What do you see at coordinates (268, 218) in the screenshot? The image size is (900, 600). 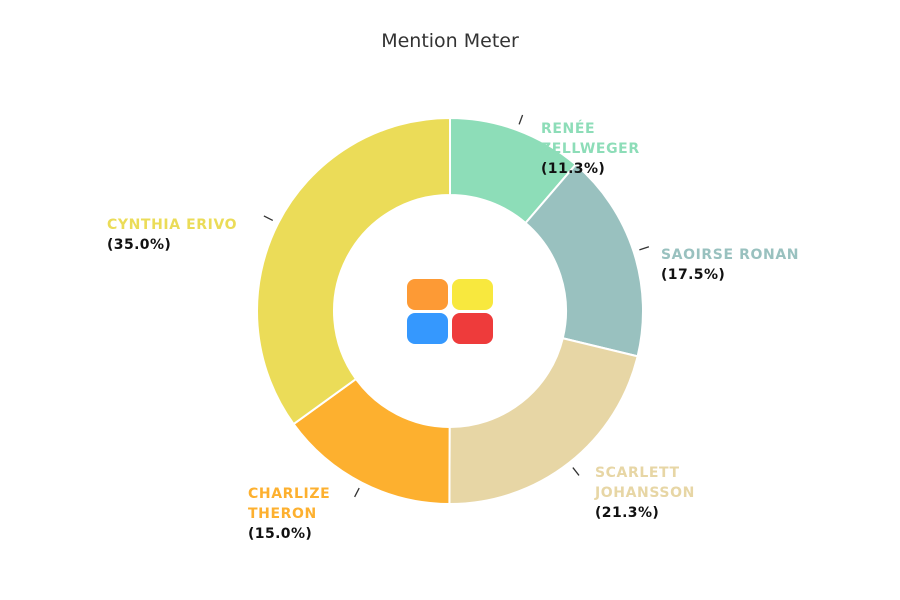 I see `leader-line-cynthia-erivo` at bounding box center [268, 218].